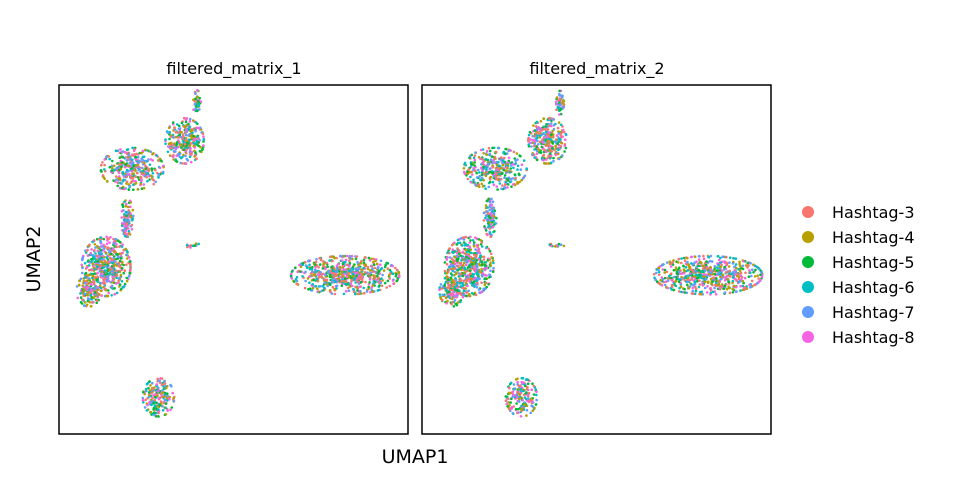 The height and width of the screenshot is (480, 960). I want to click on legend-label: Hashtag-6, so click(873, 287).